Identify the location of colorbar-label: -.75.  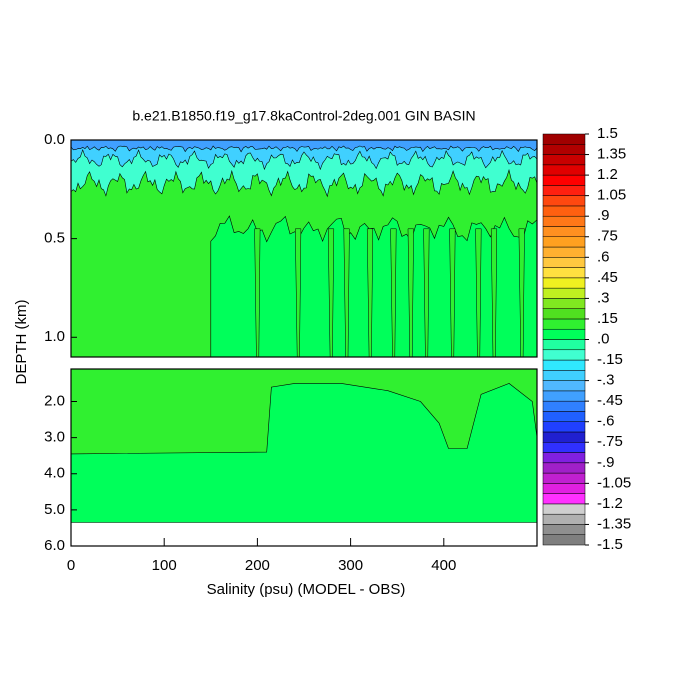
(610, 441).